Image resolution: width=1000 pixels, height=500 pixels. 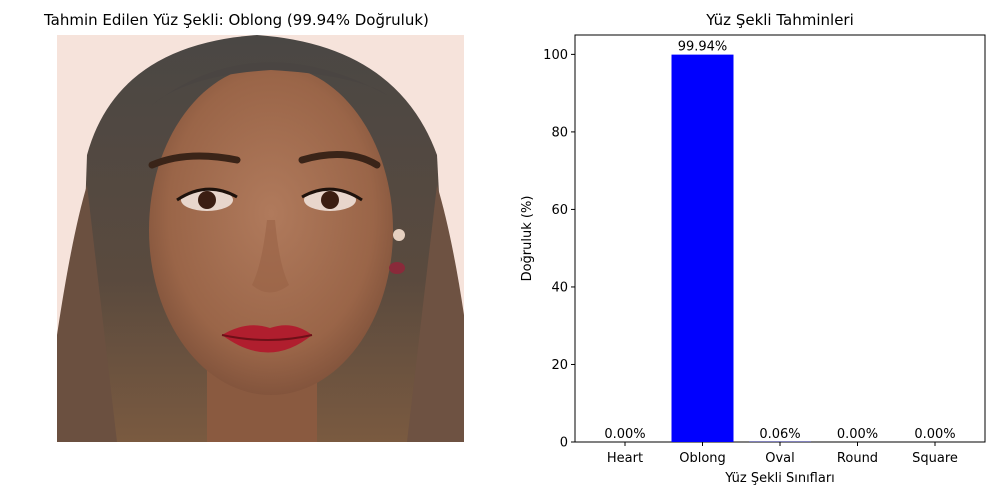 I want to click on x-tick-label-round: Round, so click(x=857, y=458).